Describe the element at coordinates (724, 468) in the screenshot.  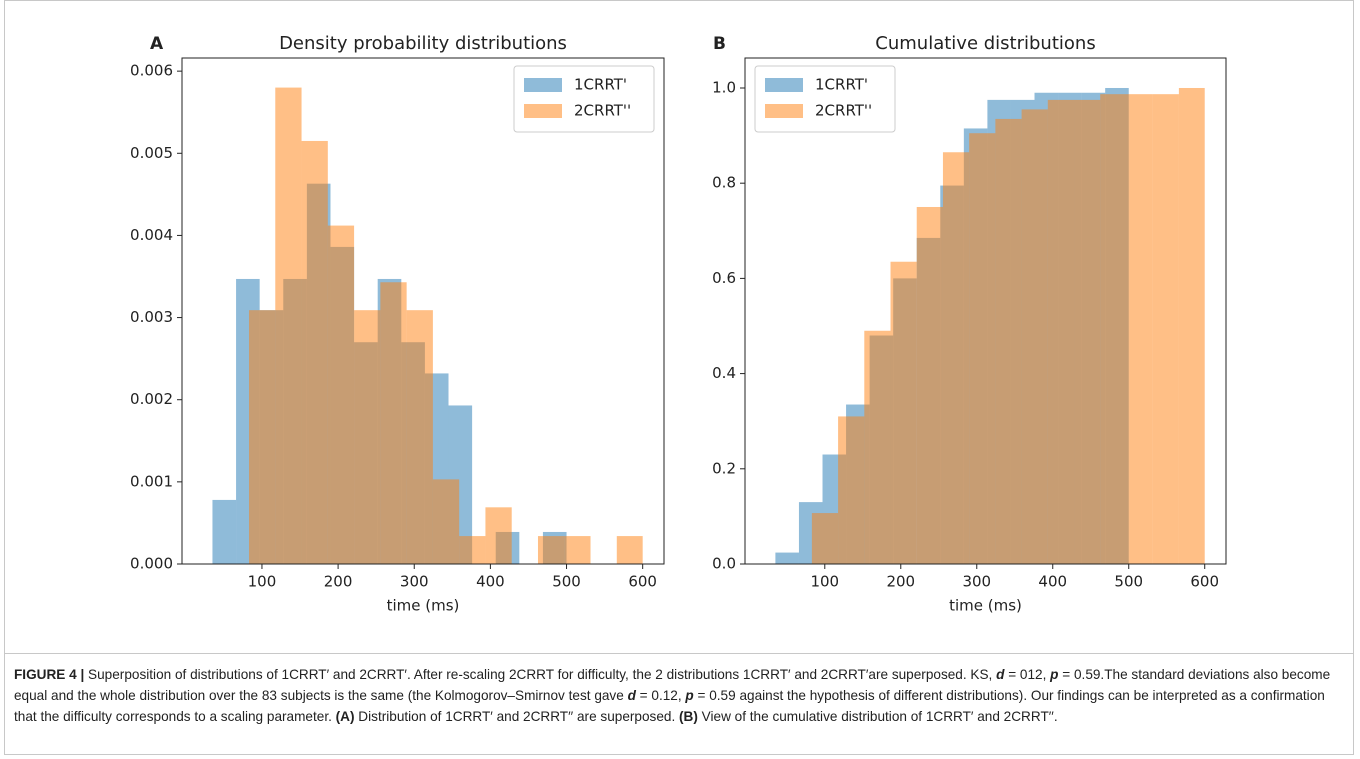
I see `y-tick-label: 0.2` at that location.